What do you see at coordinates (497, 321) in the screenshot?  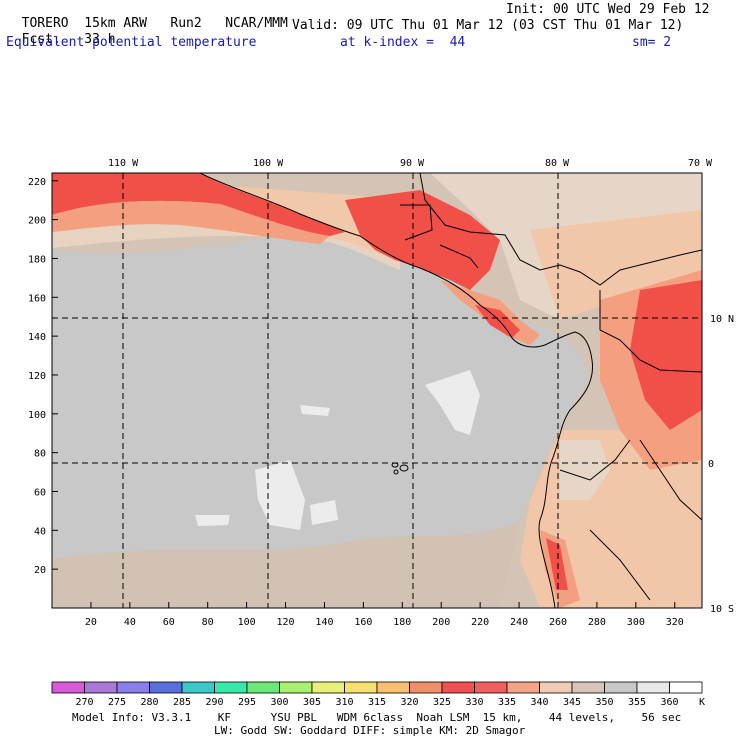 I see `costa-rica-hot` at bounding box center [497, 321].